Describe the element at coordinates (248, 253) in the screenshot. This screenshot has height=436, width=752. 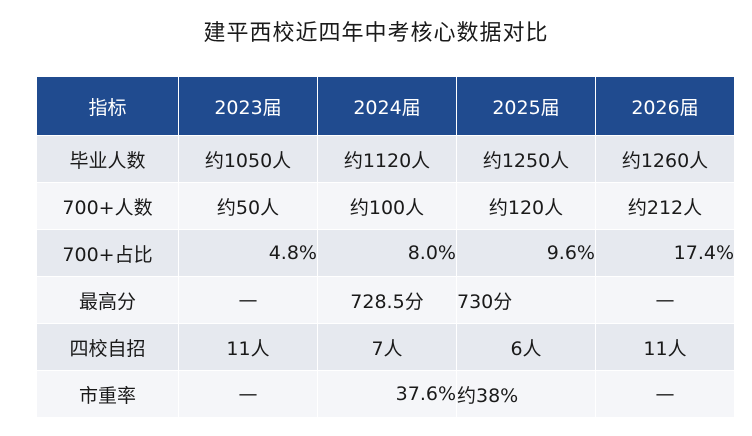
I see `table-cell: 4.8%` at that location.